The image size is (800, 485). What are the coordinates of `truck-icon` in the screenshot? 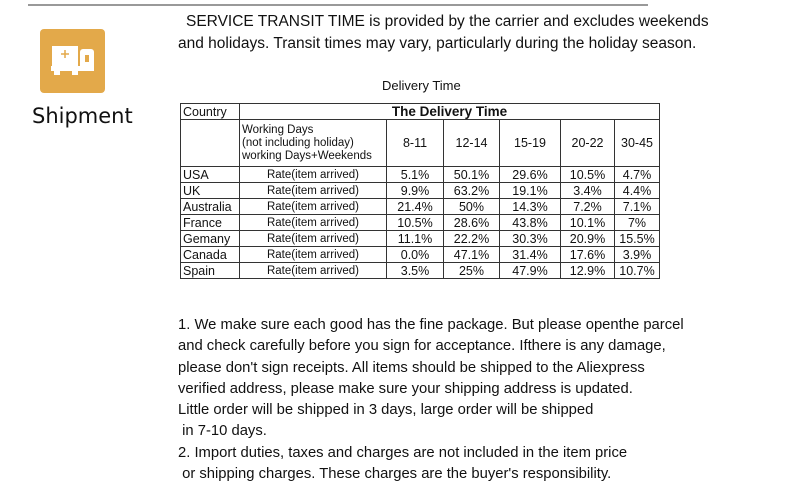 It's located at (72, 61).